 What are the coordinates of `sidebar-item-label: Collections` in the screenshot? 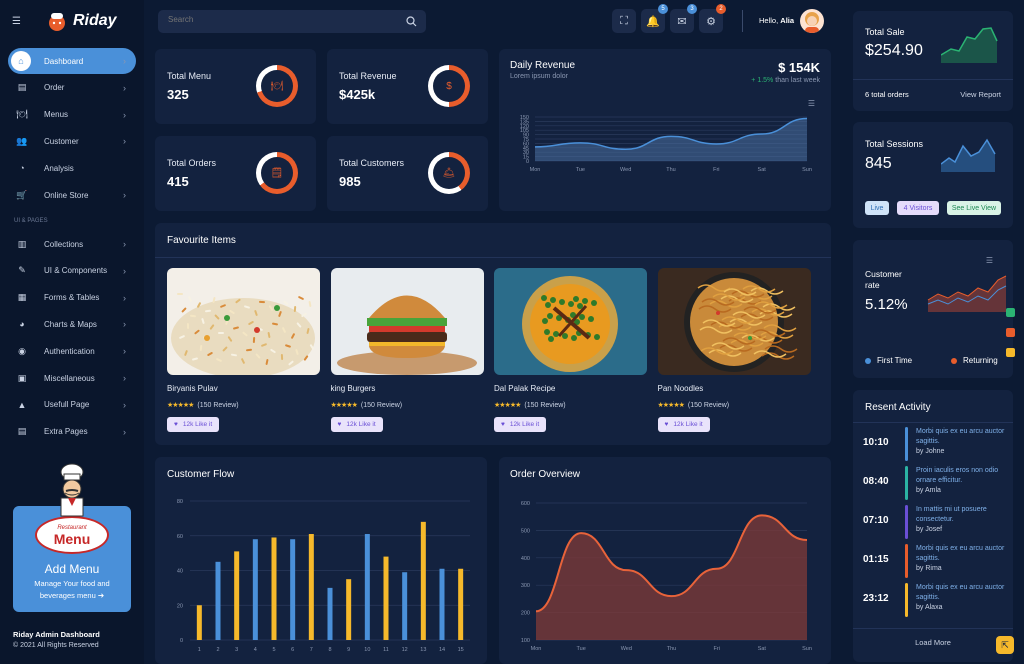 It's located at (64, 244).